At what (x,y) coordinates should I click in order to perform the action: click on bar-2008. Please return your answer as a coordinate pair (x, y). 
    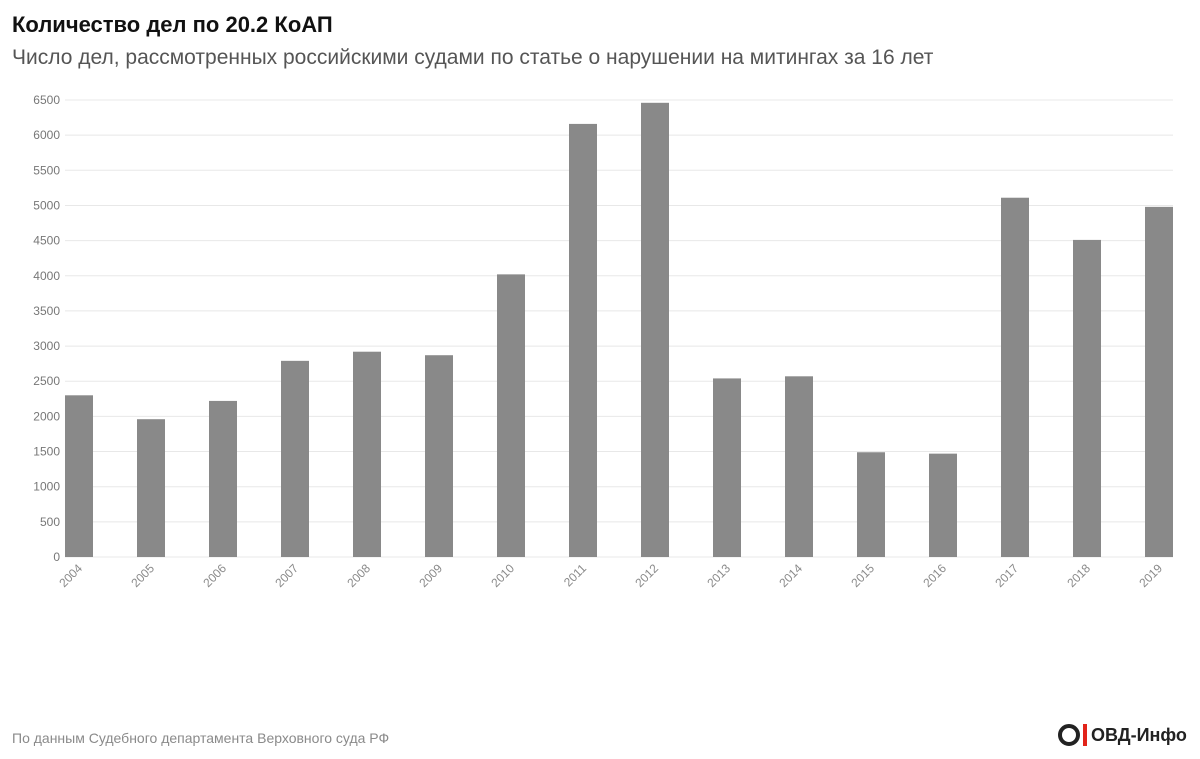
    Looking at the image, I should click on (367, 454).